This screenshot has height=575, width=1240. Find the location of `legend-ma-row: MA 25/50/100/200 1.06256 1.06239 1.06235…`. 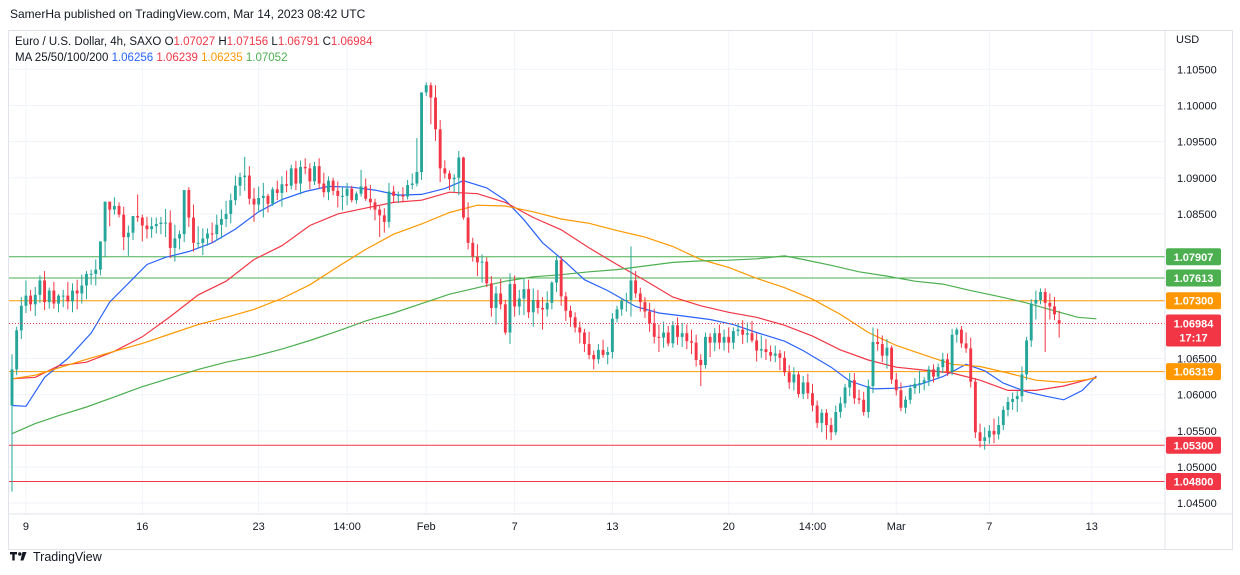

legend-ma-row: MA 25/50/100/200 1.06256 1.06239 1.06235… is located at coordinates (193, 58).